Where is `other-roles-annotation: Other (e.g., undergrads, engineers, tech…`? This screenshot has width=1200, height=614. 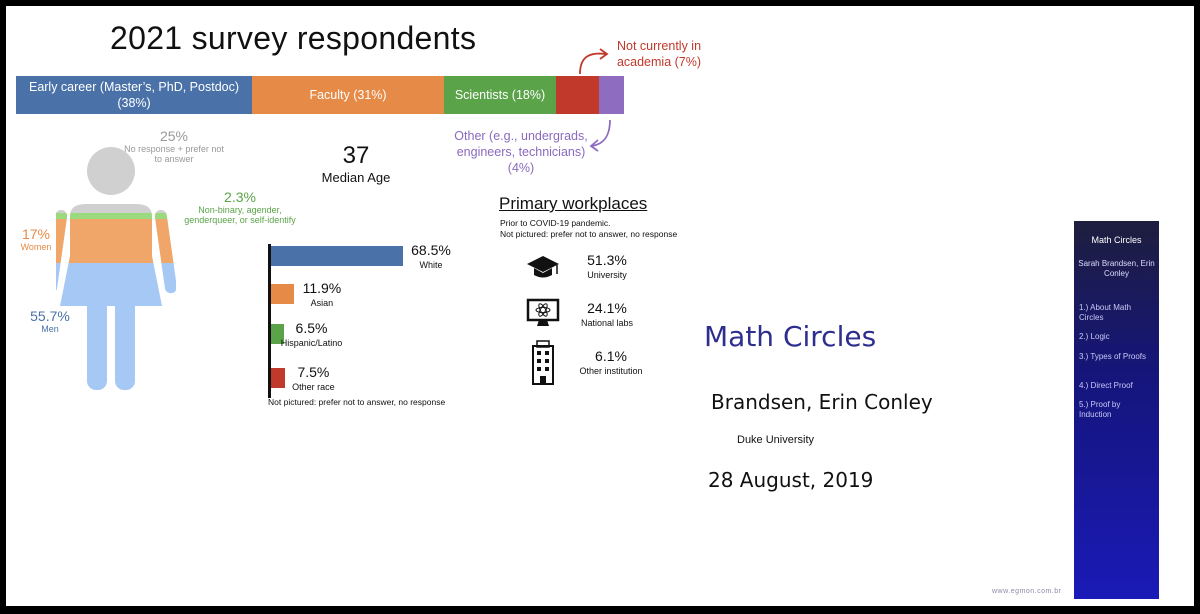
other-roles-annotation: Other (e.g., undergrads, engineers, tech… is located at coordinates (521, 152).